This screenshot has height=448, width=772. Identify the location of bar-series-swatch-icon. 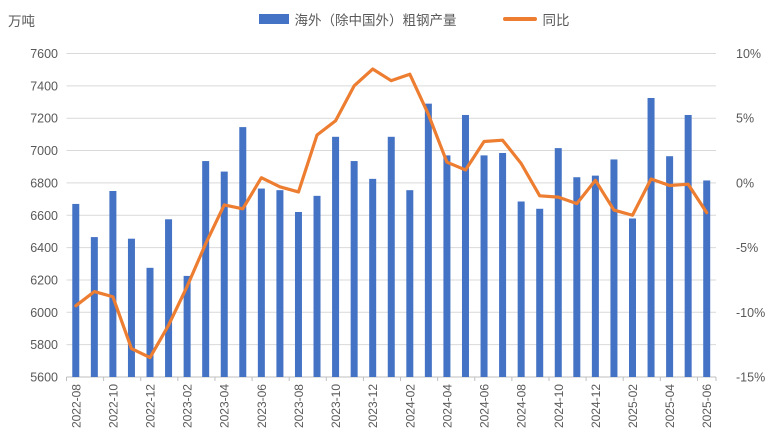
(273, 19).